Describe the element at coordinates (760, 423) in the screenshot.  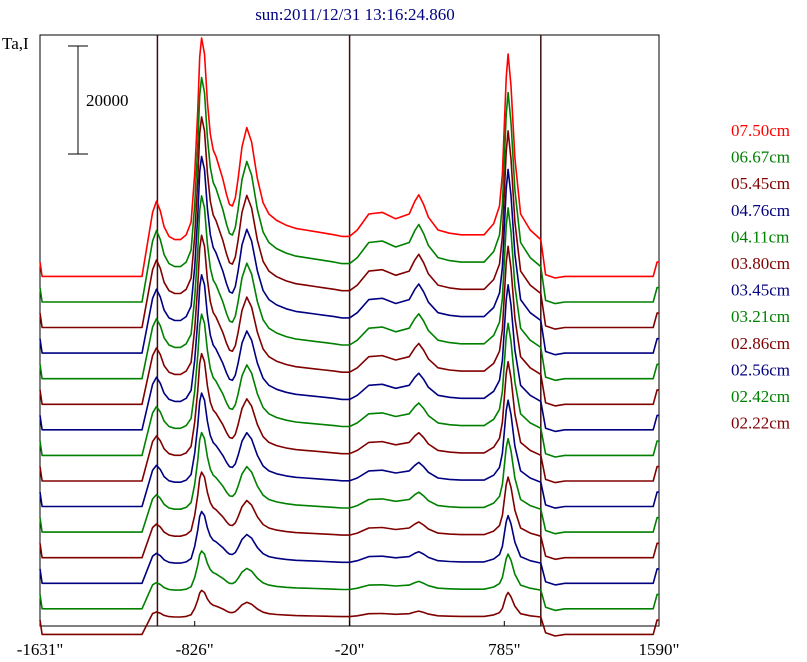
I see `legend-entry-11: 02.22cm` at that location.